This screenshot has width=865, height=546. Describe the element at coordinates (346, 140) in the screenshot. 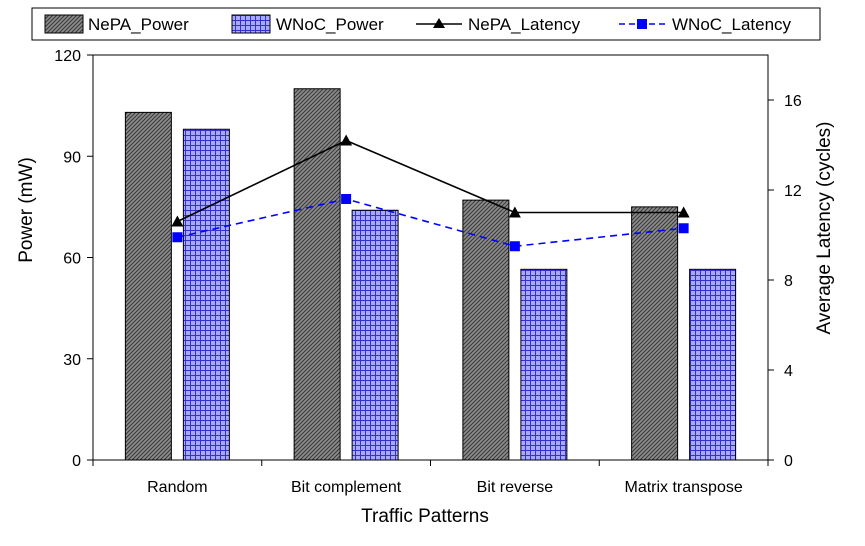

I see `marker-nepa-latency-bit-complement` at that location.